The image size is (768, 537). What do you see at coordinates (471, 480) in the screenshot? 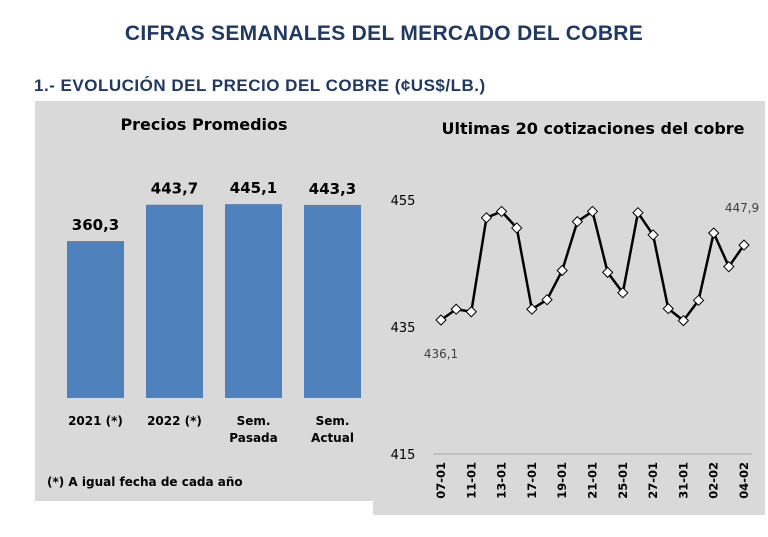
I see `x-tick-label: 11-01` at bounding box center [471, 480].